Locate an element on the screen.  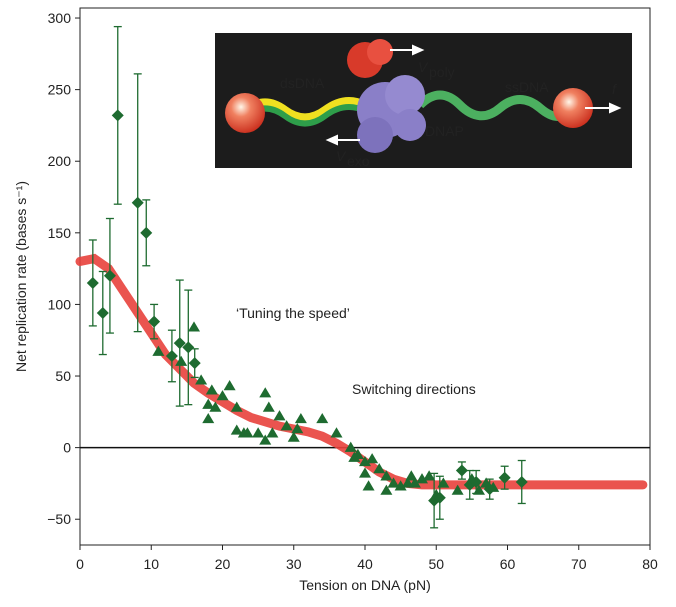
y-tick-label: 250 is located at coordinates (60, 90).